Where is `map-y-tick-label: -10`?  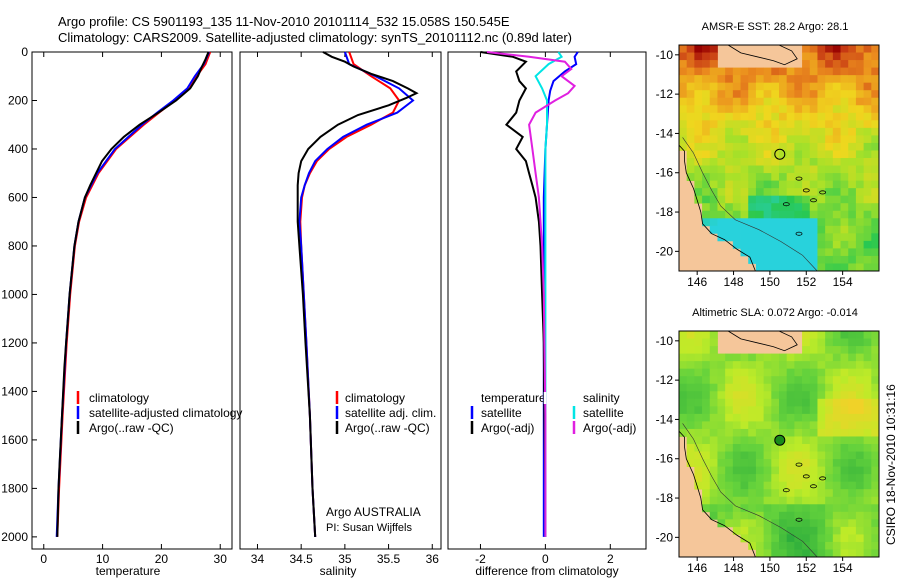 map-y-tick-label: -10 is located at coordinates (665, 341).